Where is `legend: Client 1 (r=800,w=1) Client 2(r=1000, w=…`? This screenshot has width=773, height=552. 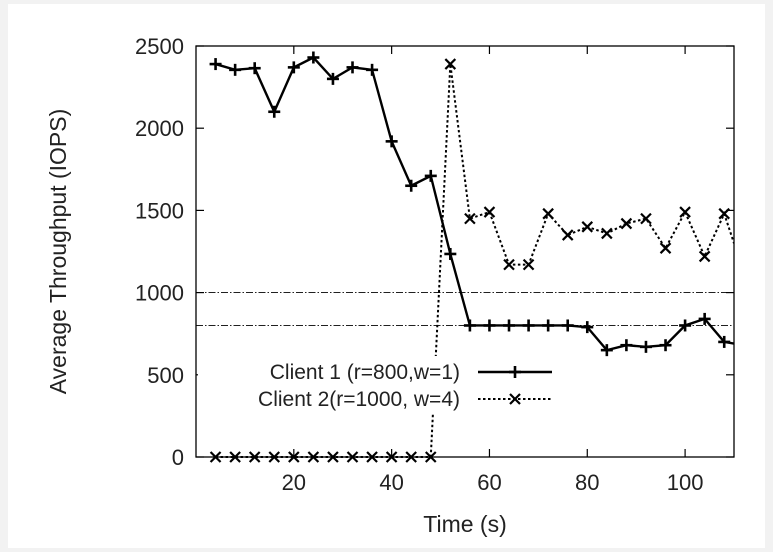 legend: Client 1 (r=800,w=1) Client 2(r=1000, w=… is located at coordinates (375, 385).